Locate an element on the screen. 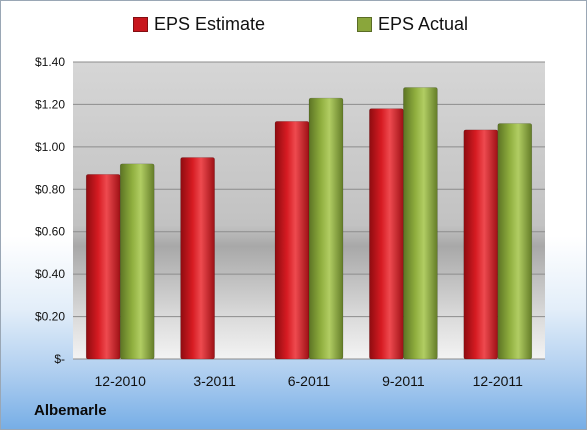 The width and height of the screenshot is (587, 430). legend-item-actual: EPS Actual is located at coordinates (412, 24).